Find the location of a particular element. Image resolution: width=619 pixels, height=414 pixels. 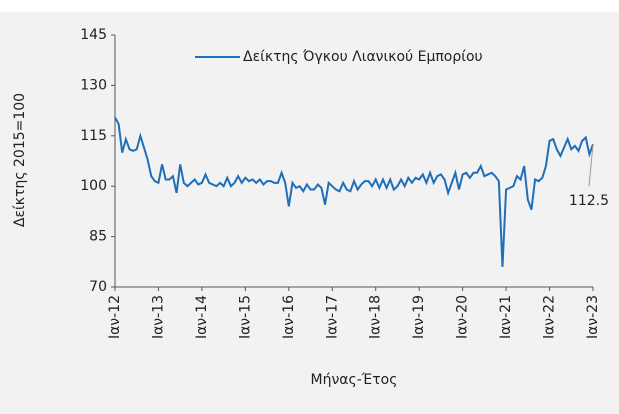

x-tick-label: Ιαν-13 is located at coordinates (158, 317).